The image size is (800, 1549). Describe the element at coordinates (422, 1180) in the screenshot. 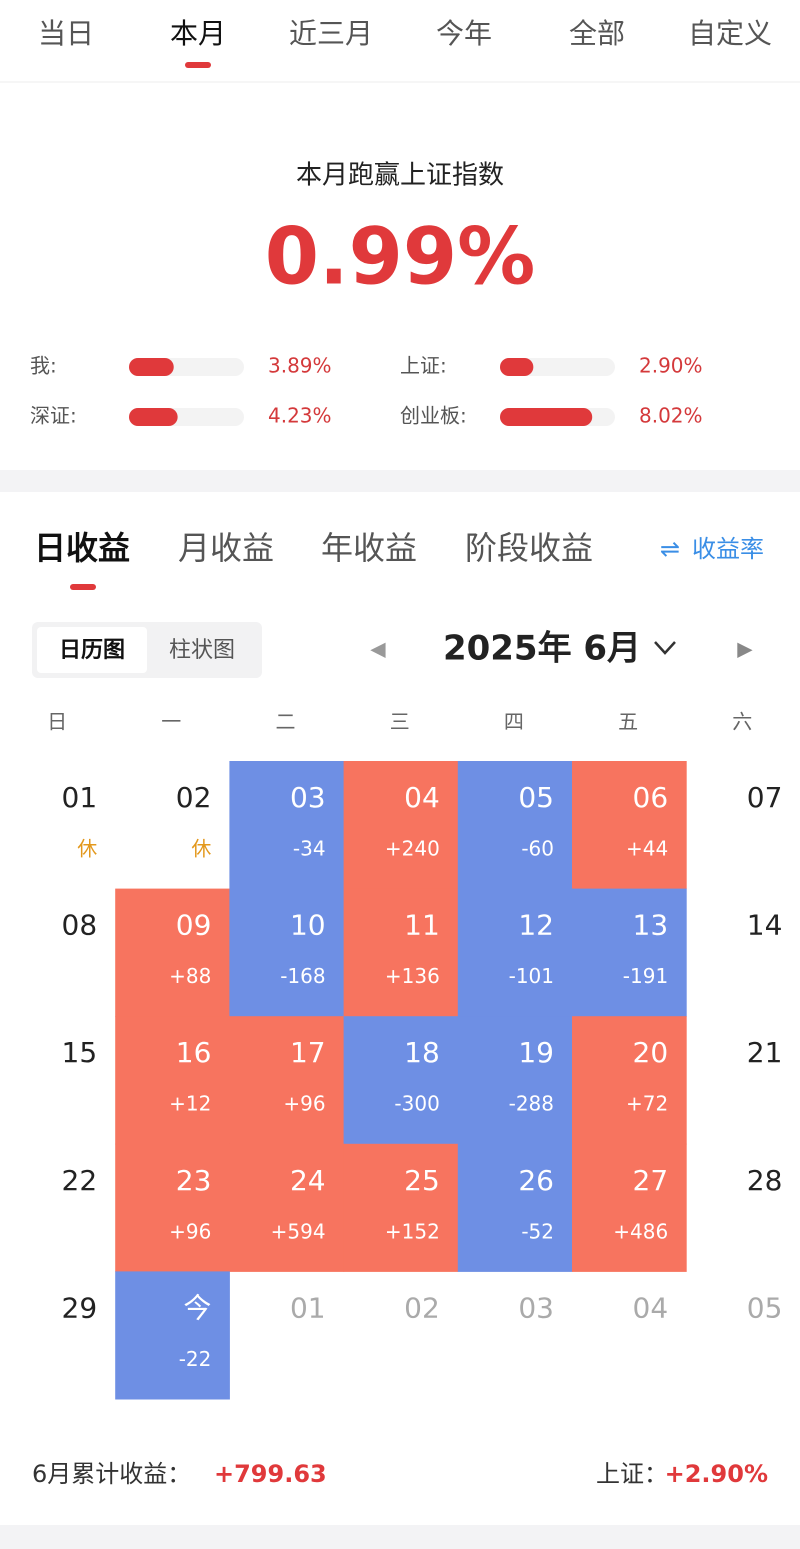

I see `calendar-day: 25` at that location.